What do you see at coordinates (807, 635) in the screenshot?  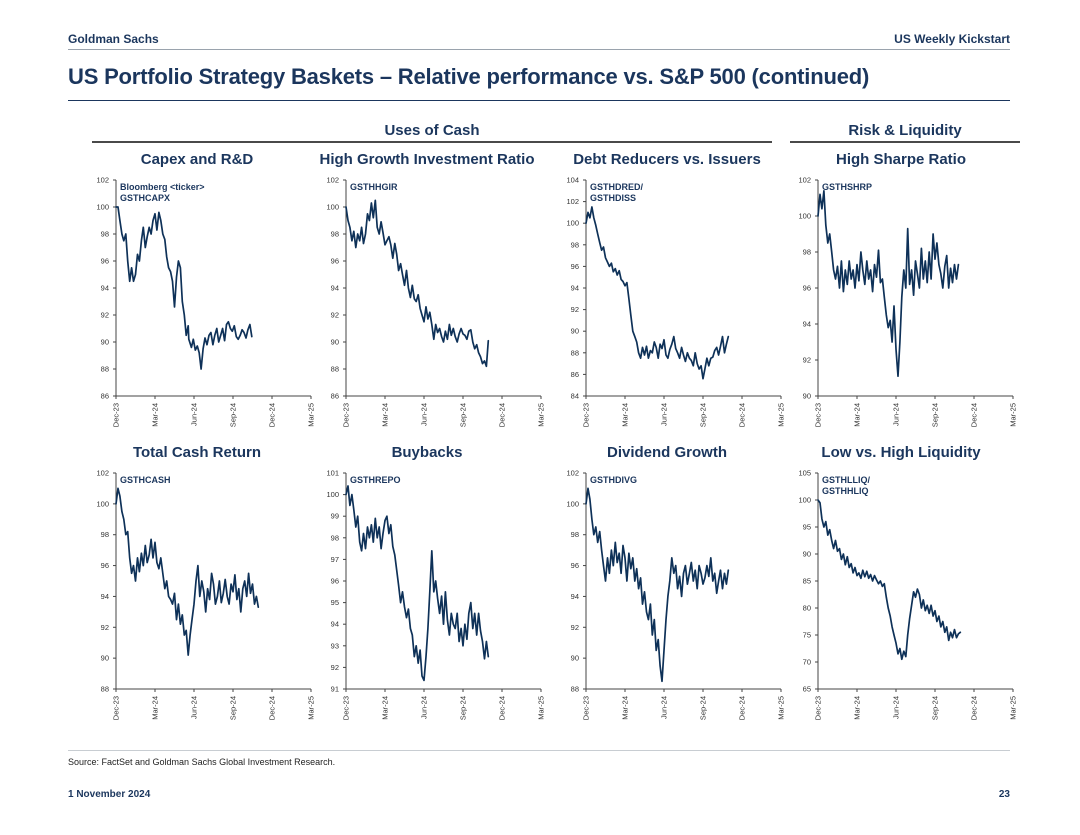 I see `y-tick-label: 75` at bounding box center [807, 635].